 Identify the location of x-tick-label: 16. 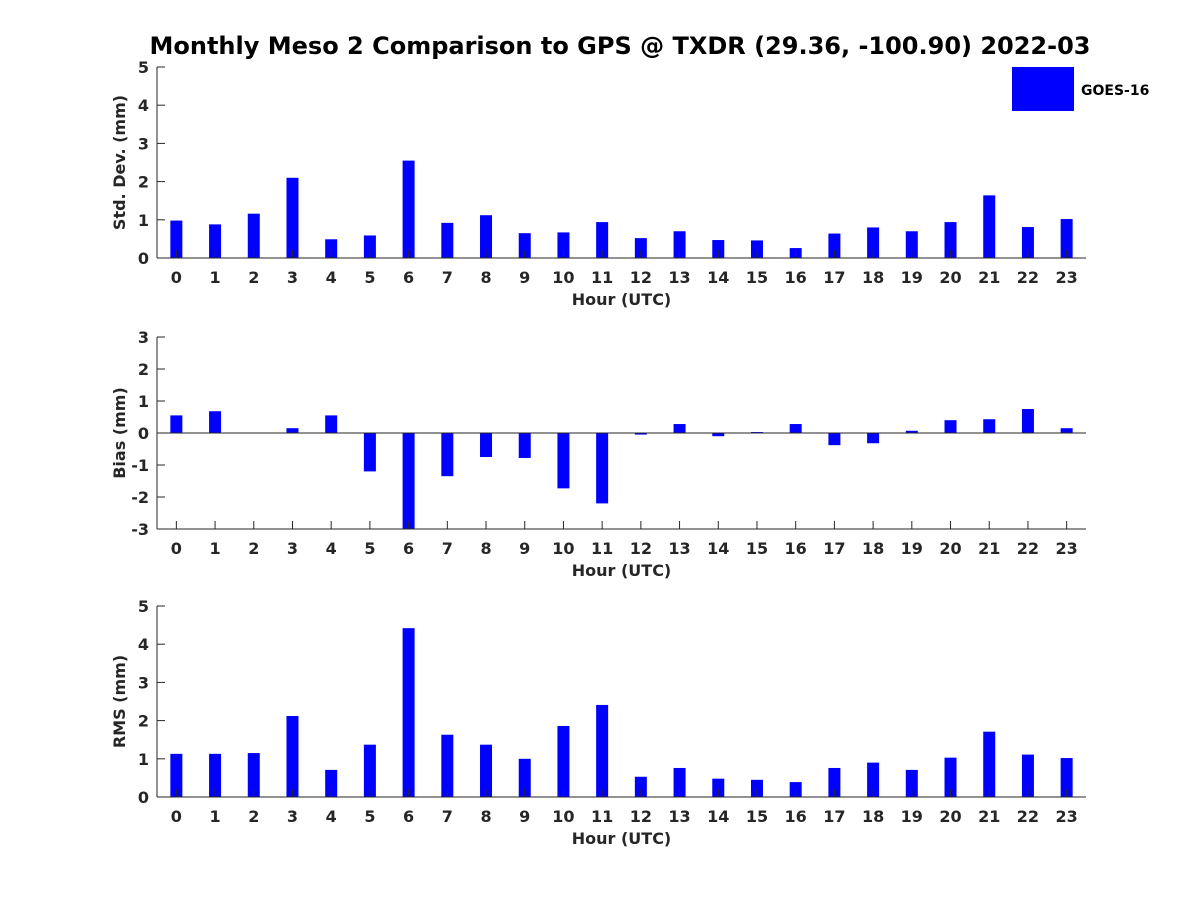
(796, 816).